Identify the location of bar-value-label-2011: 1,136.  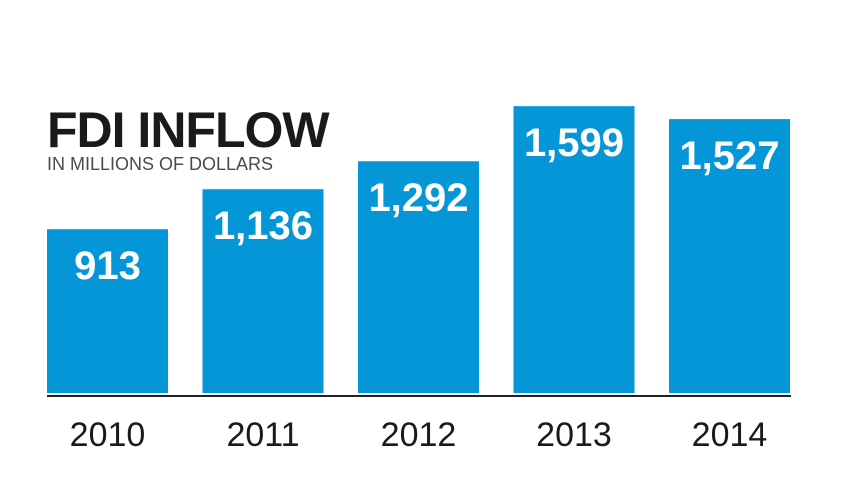
(263, 226).